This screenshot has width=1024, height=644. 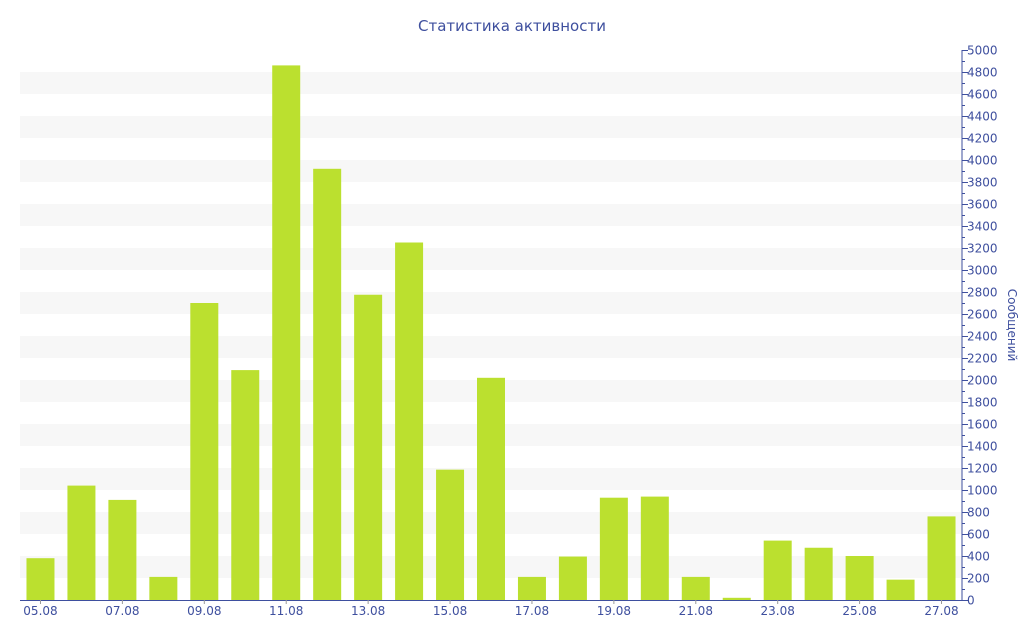 What do you see at coordinates (982, 227) in the screenshot?
I see `y-tick-label: 3400` at bounding box center [982, 227].